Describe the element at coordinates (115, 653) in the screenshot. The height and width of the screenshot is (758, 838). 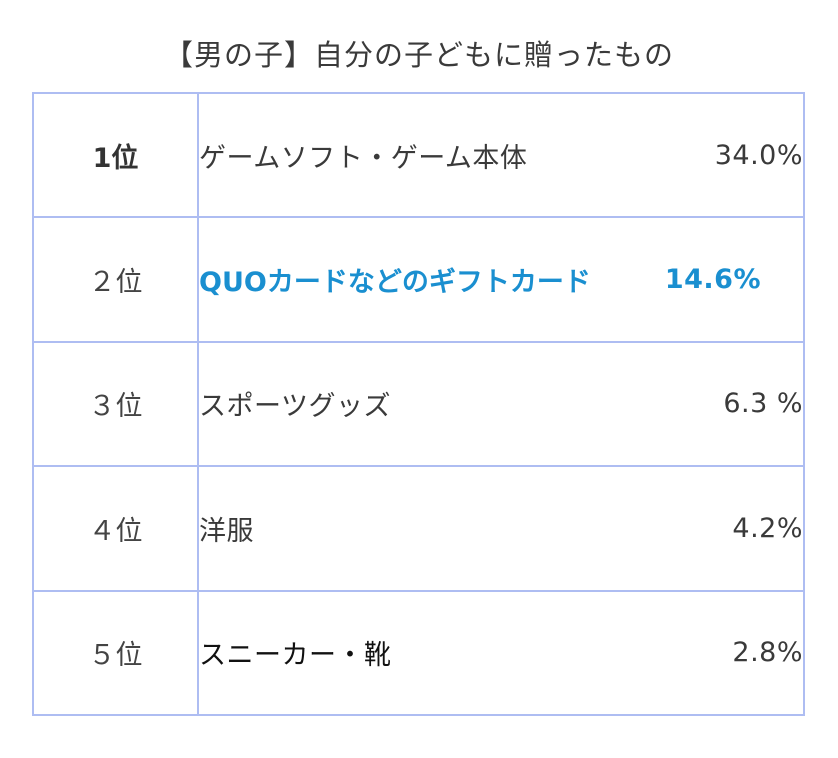
I see `rank-cell: ５位` at that location.